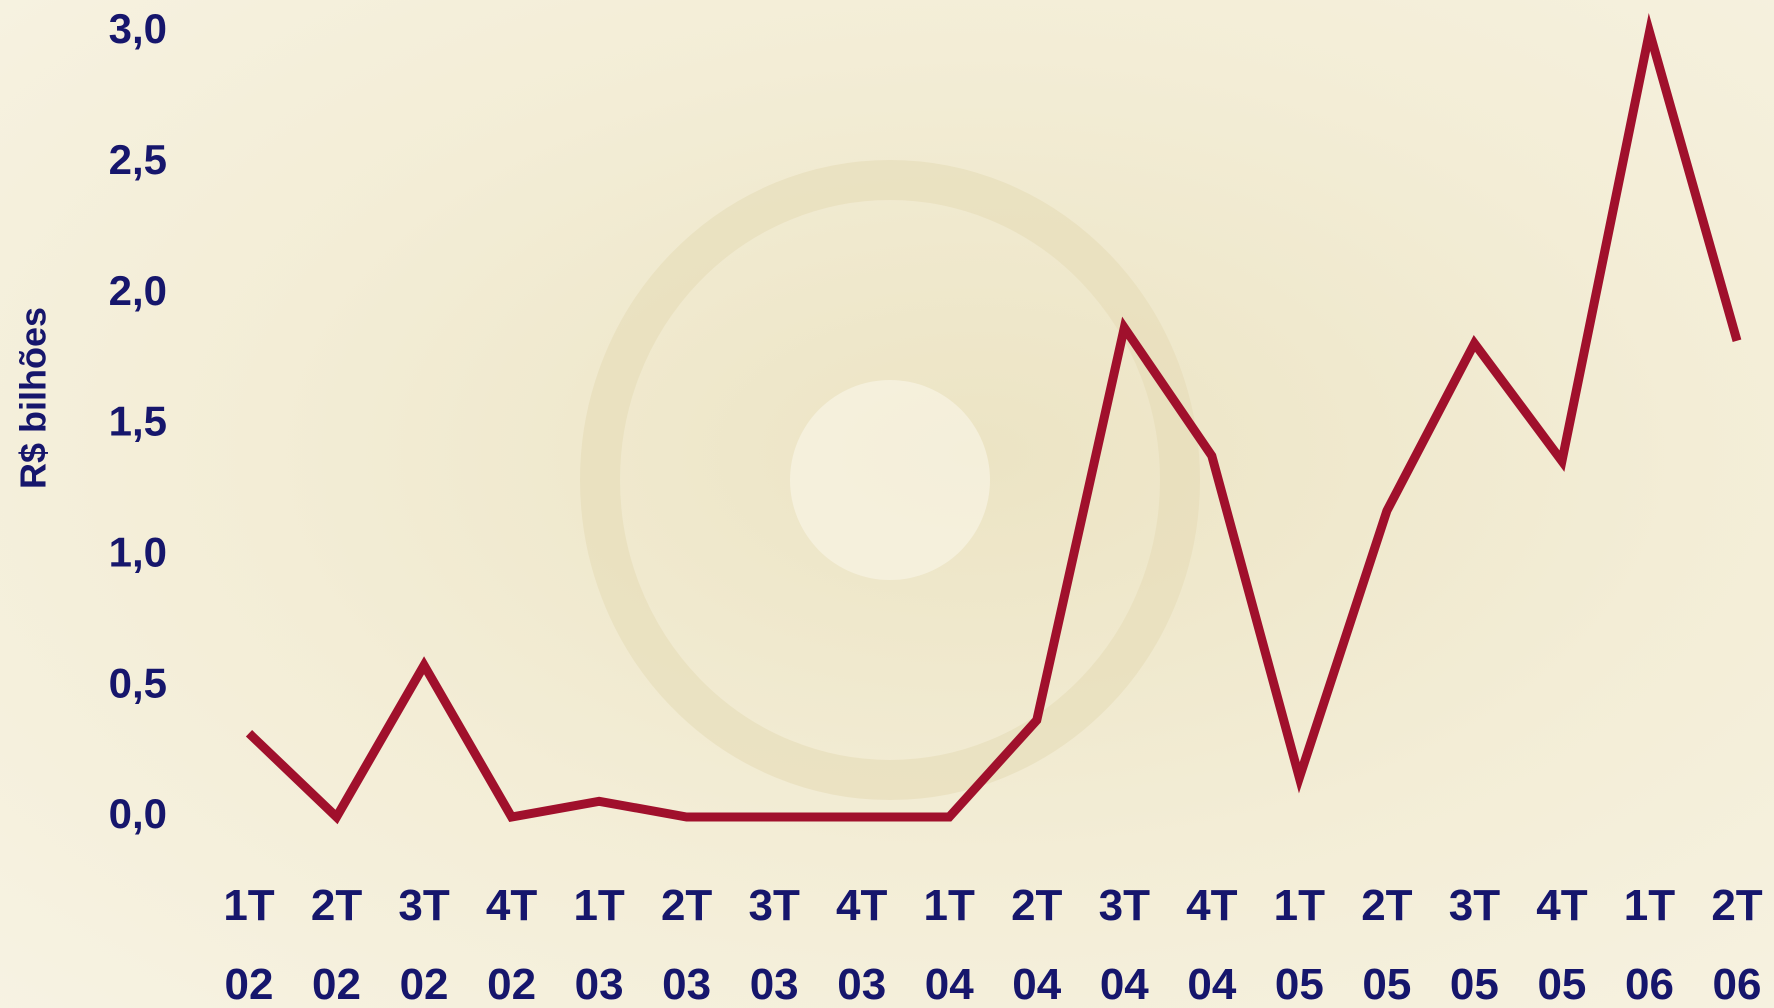 Image resolution: width=1774 pixels, height=1008 pixels. What do you see at coordinates (861, 944) in the screenshot?
I see `x-tick-label: 4T 03` at bounding box center [861, 944].